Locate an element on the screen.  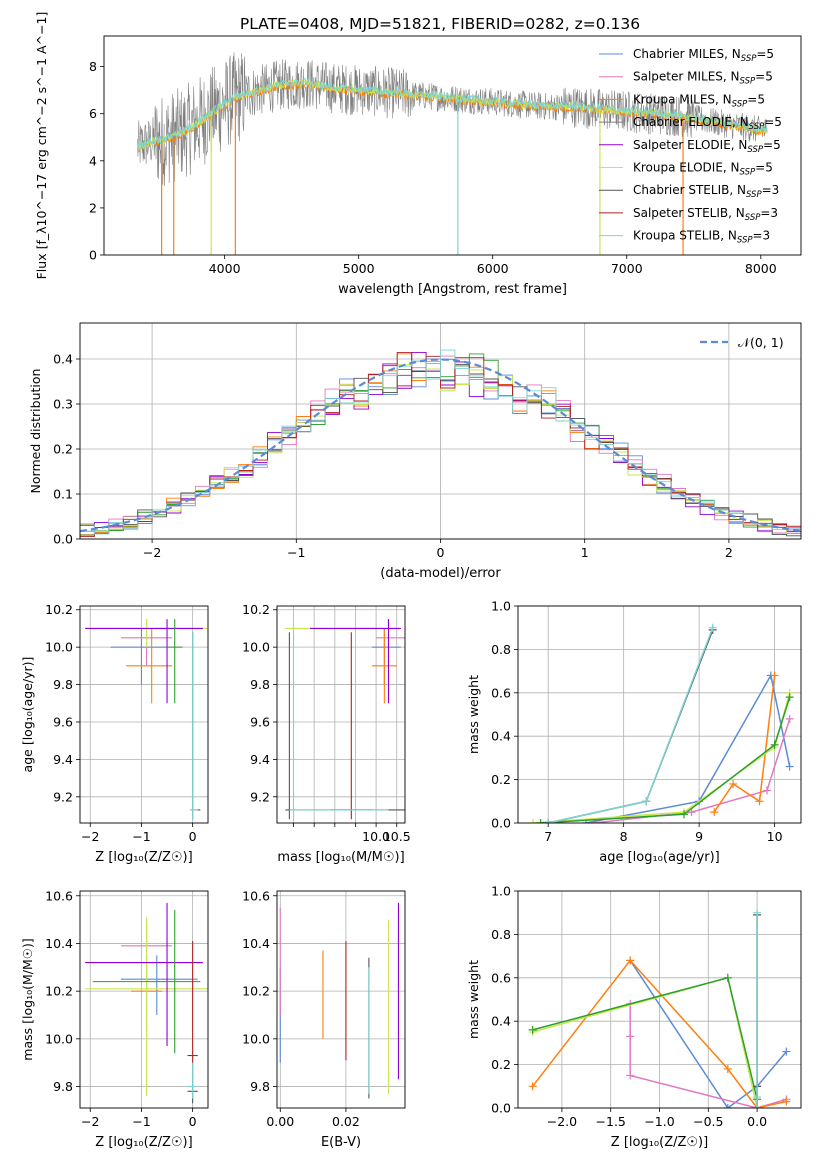
x-tick-label: −1.0 is located at coordinates (659, 1121).